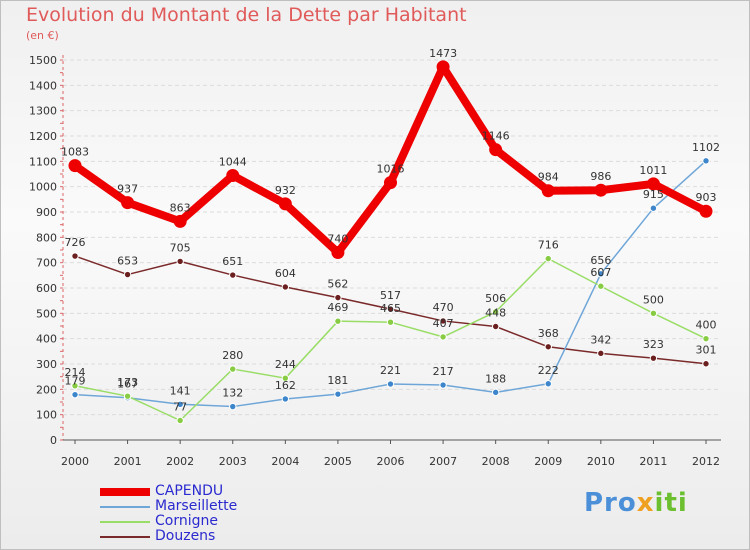  Describe the element at coordinates (42, 35) in the screenshot. I see `chart-unit: (en €)` at that location.